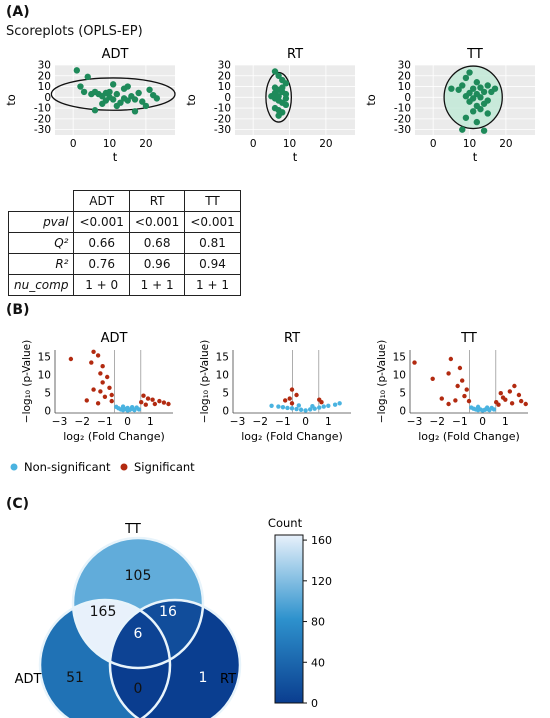 This screenshot has width=550, height=718. I want to click on venn-outline-rt, so click(175, 658).